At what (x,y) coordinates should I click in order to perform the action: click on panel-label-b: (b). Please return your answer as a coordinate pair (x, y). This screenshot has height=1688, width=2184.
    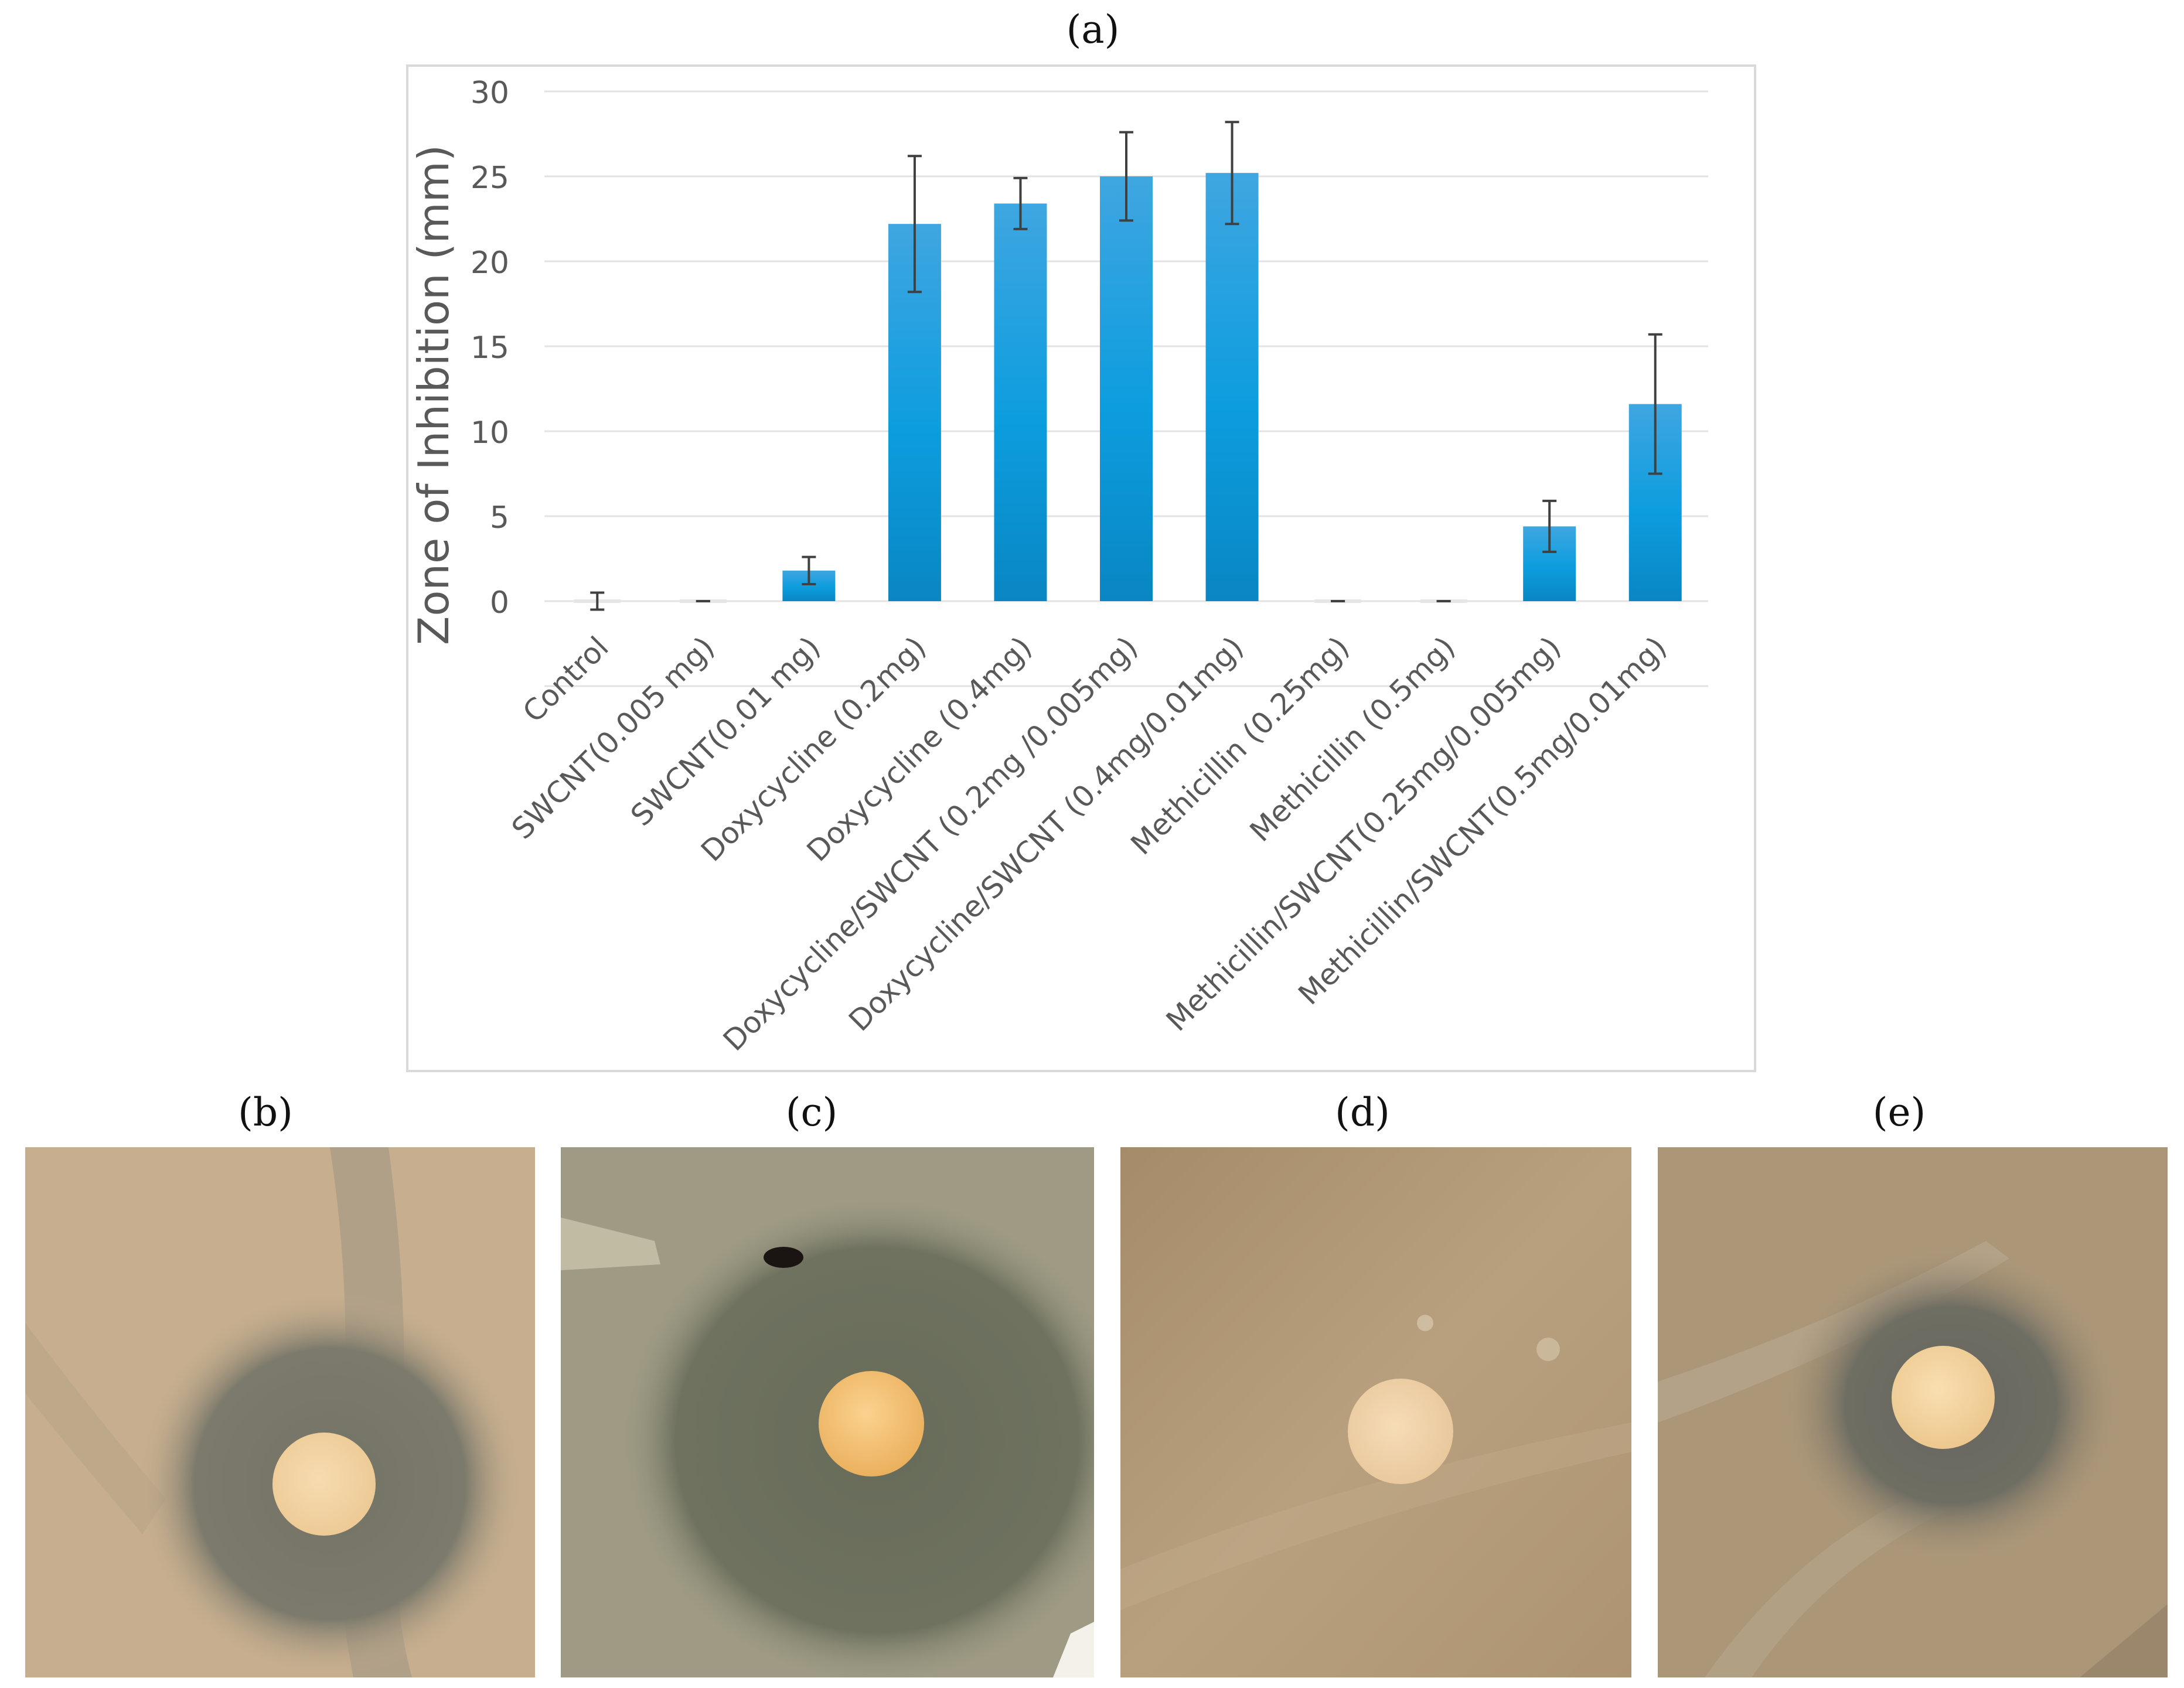
    Looking at the image, I should click on (265, 1113).